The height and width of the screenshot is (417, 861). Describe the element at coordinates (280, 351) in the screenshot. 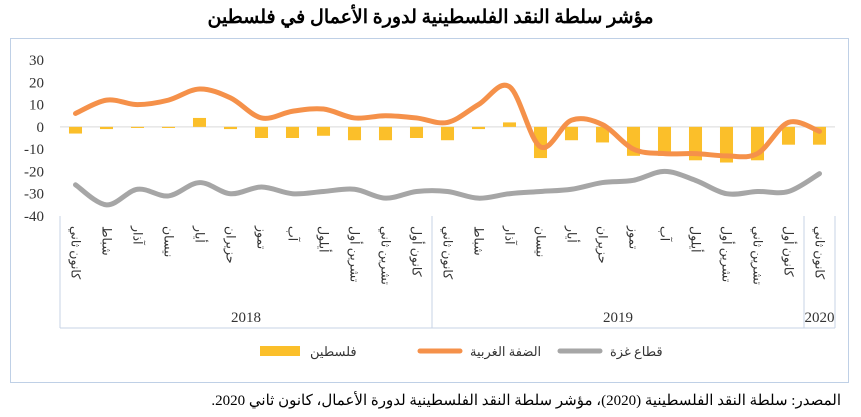

I see `legend-swatch` at that location.